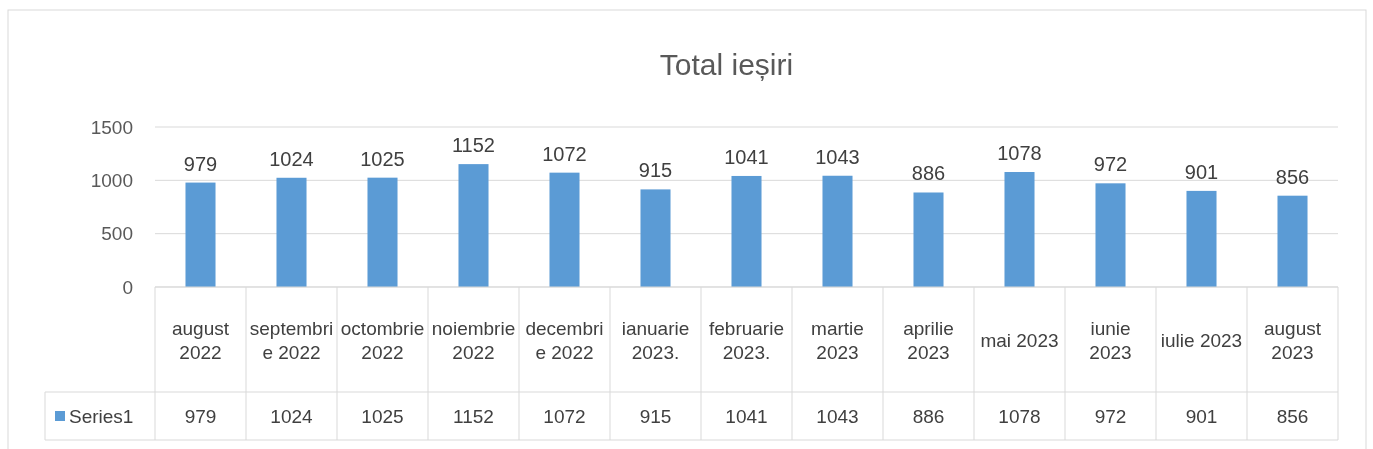 The image size is (1373, 449). Describe the element at coordinates (837, 416) in the screenshot. I see `data-label: 1043` at that location.